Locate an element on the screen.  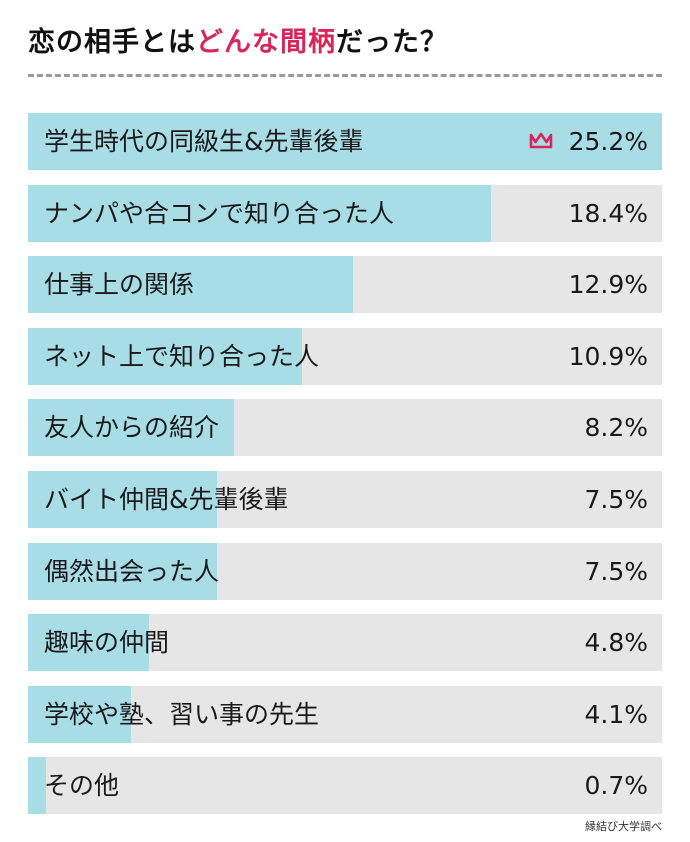
category-label: バイト仲間&先輩後輩 is located at coordinates (166, 499).